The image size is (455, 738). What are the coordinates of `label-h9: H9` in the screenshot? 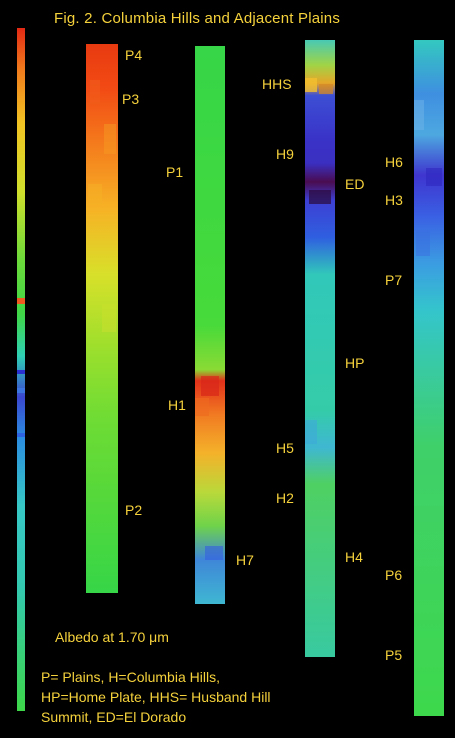 It's located at (285, 154).